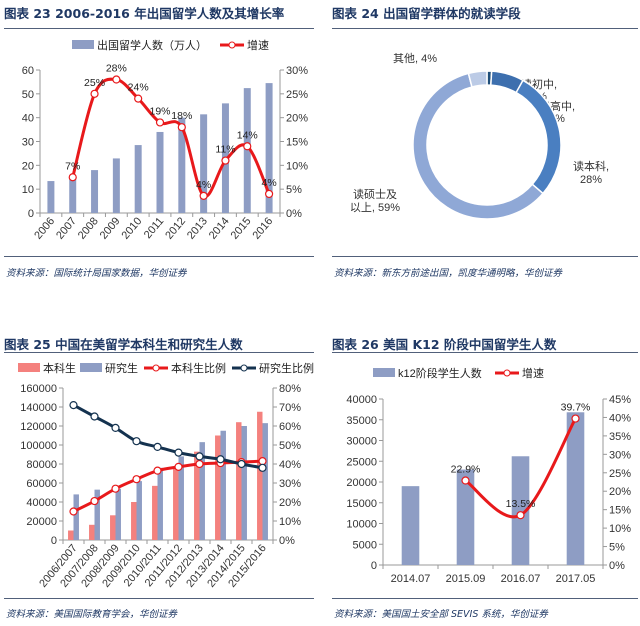 The image size is (640, 626). Describe the element at coordinates (28, 166) in the screenshot. I see `y-tick-label: 20` at that location.